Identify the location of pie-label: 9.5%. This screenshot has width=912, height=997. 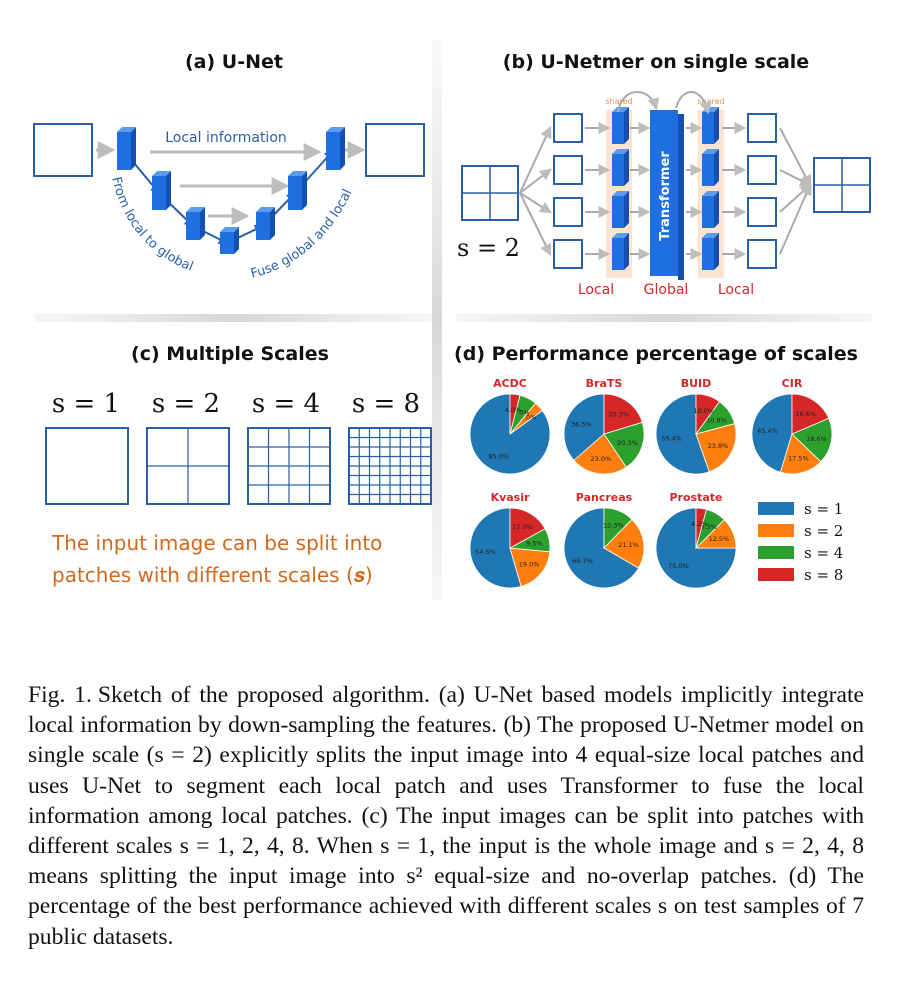
(534, 543).